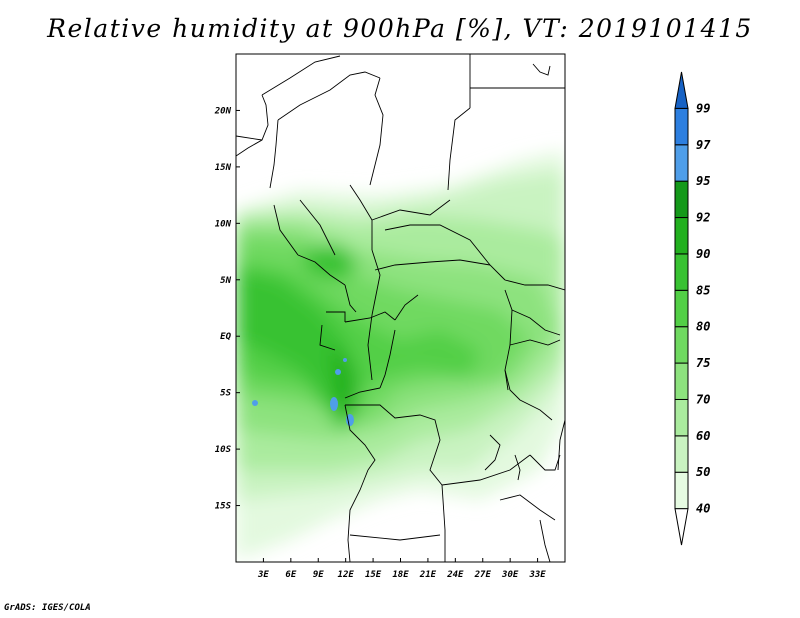 This screenshot has width=800, height=618. Describe the element at coordinates (223, 168) in the screenshot. I see `y-tick-label: 15N` at that location.